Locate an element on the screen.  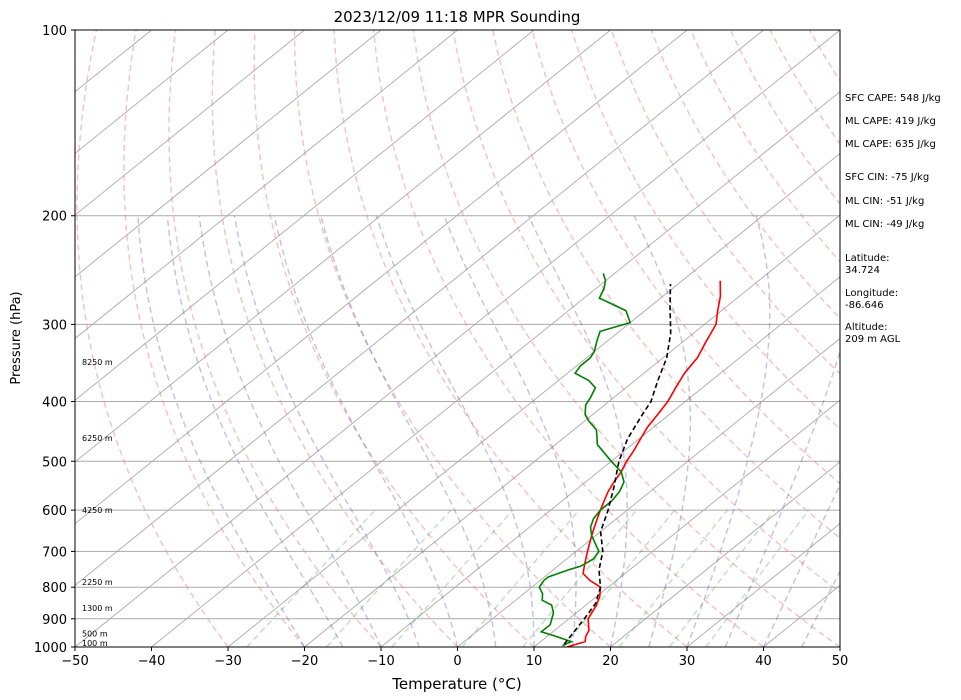
sounding-traces is located at coordinates (630, 460).